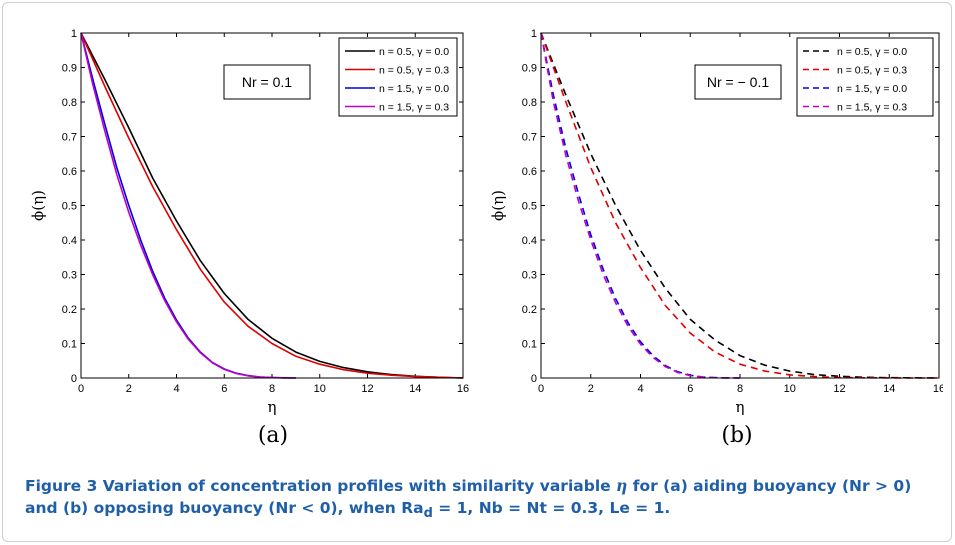 Image resolution: width=955 pixels, height=545 pixels. Describe the element at coordinates (622, 485) in the screenshot. I see `caption-variable: η` at that location.